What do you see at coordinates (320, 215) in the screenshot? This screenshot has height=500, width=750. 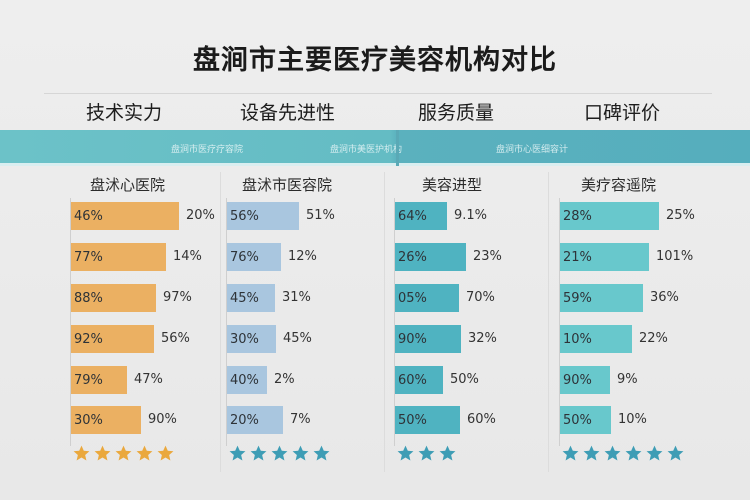 I see `bar-side-value: 51%` at bounding box center [320, 215].